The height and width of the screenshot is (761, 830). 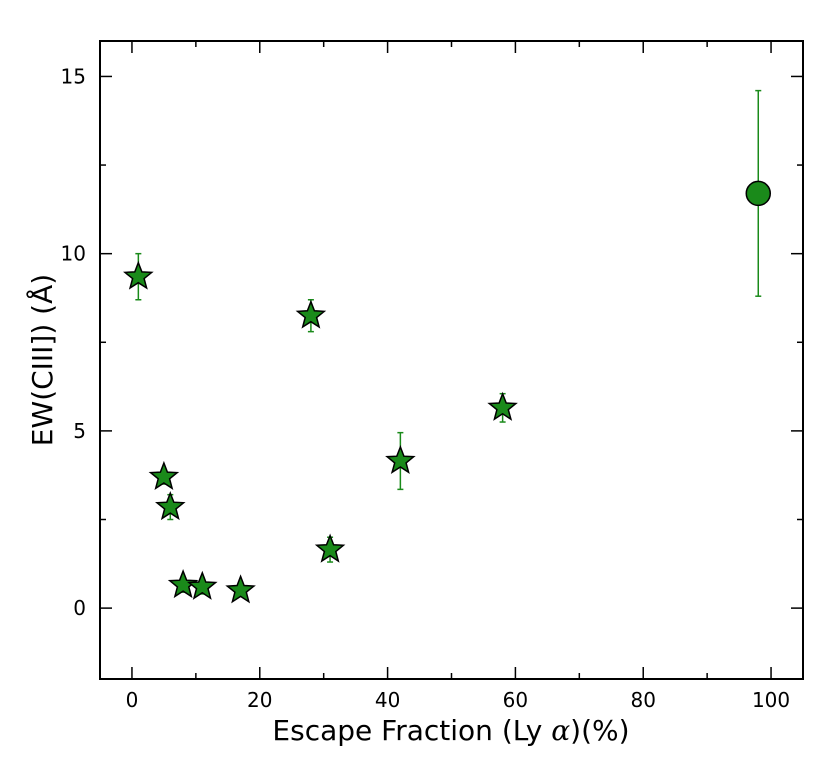 I want to click on x-tick-label: 40, so click(x=387, y=700).